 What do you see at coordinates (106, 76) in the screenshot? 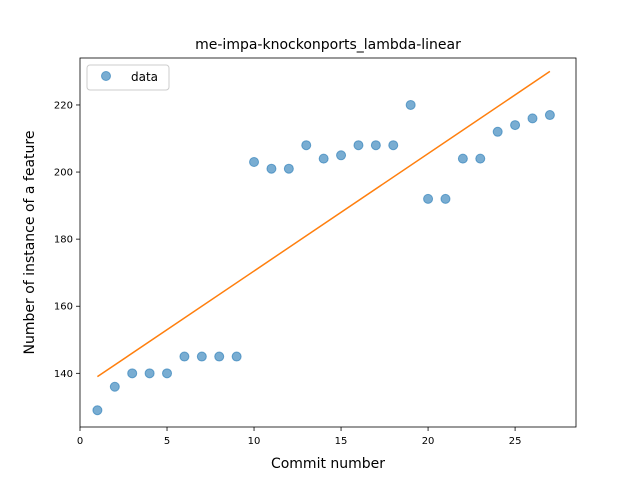
I see `legend-marker-data` at bounding box center [106, 76].